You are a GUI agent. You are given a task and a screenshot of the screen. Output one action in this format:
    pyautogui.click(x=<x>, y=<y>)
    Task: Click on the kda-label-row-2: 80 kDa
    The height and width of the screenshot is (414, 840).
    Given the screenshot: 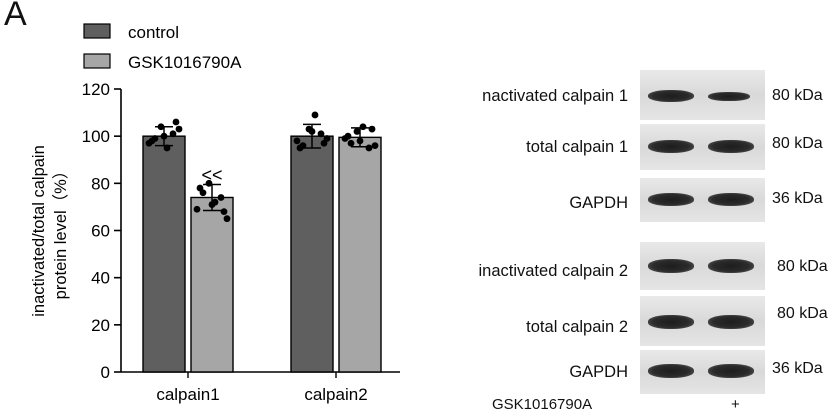 What is the action you would take?
    pyautogui.click(x=797, y=143)
    